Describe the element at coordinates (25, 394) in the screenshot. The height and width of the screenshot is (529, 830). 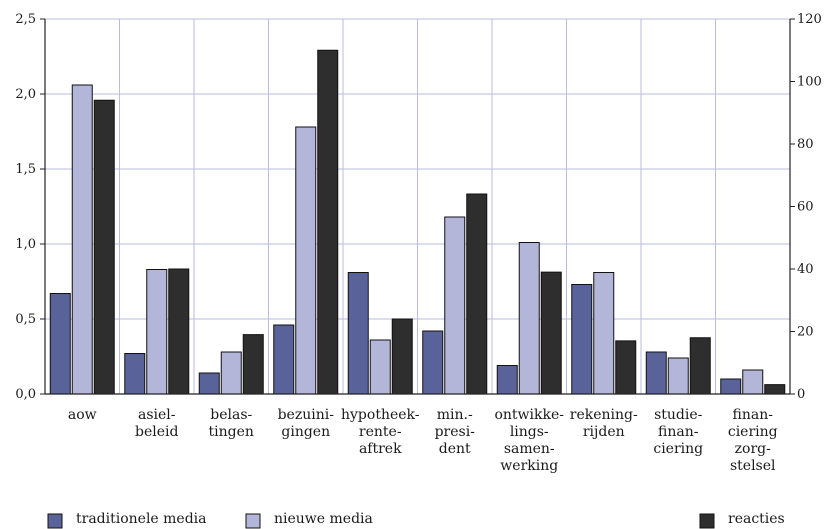
I see `left-tick-label: 0,0` at that location.